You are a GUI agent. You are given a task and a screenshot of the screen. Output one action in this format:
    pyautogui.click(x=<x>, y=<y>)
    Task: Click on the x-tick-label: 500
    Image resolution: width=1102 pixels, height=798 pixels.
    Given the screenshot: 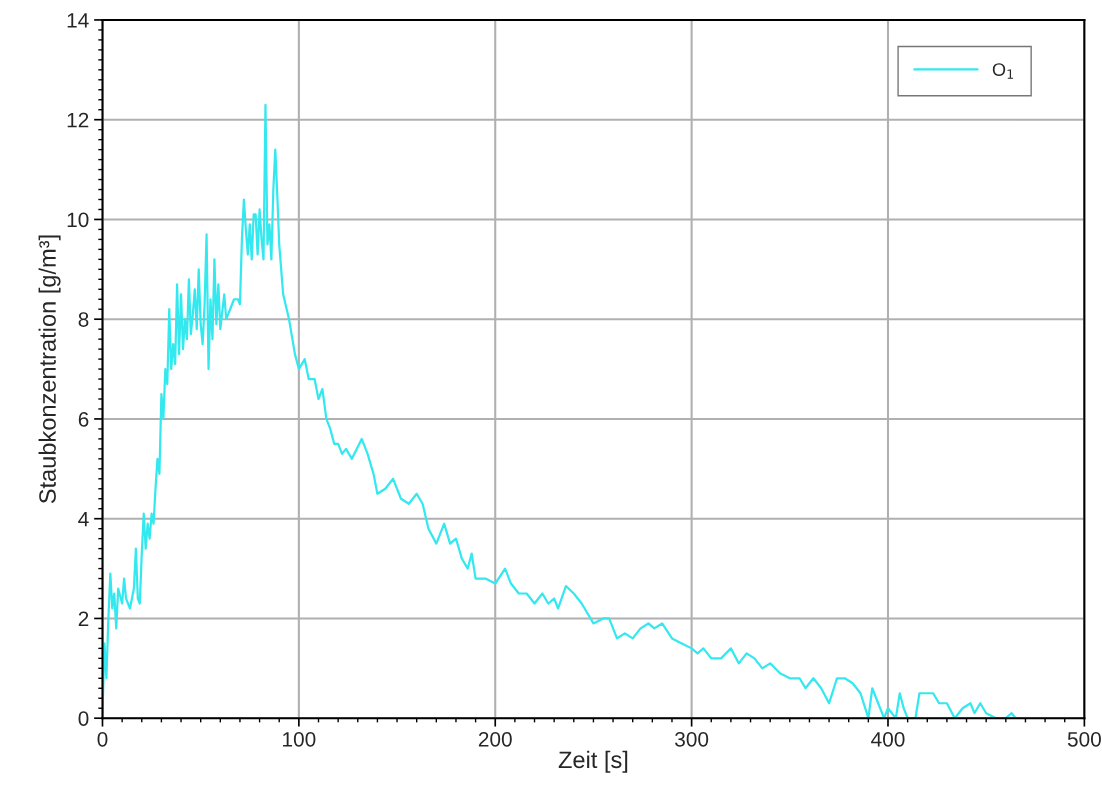 What is the action you would take?
    pyautogui.click(x=1084, y=739)
    